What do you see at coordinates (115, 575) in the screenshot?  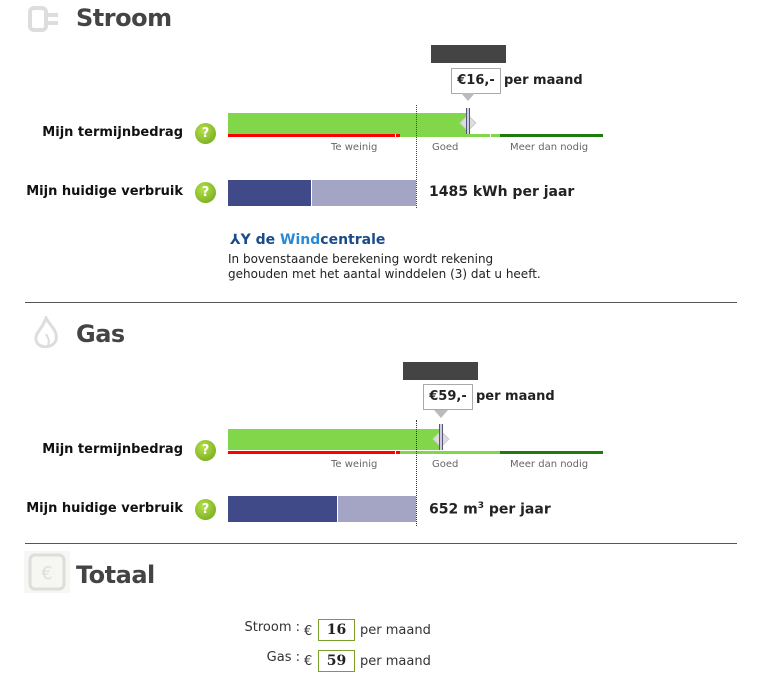 I see `section-title-totaal: Totaal` at bounding box center [115, 575].